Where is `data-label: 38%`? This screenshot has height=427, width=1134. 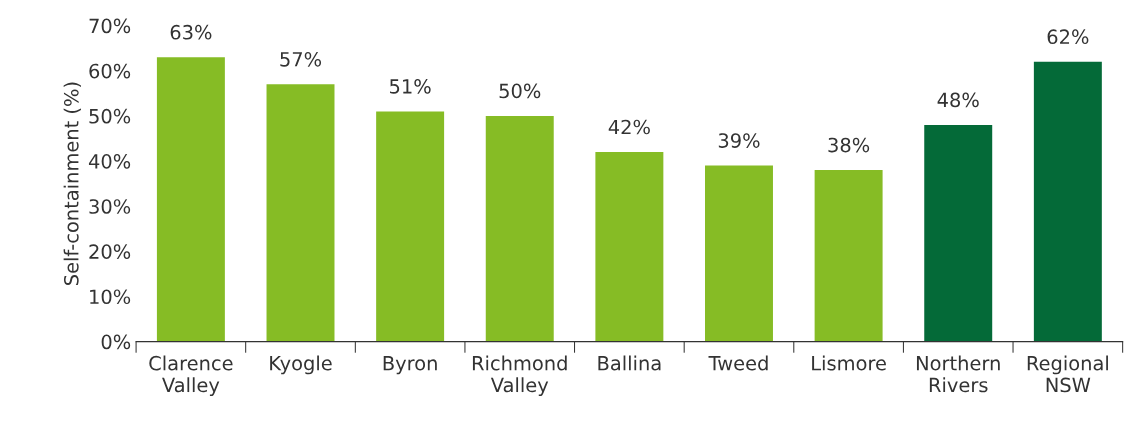
data-label: 38% is located at coordinates (849, 145).